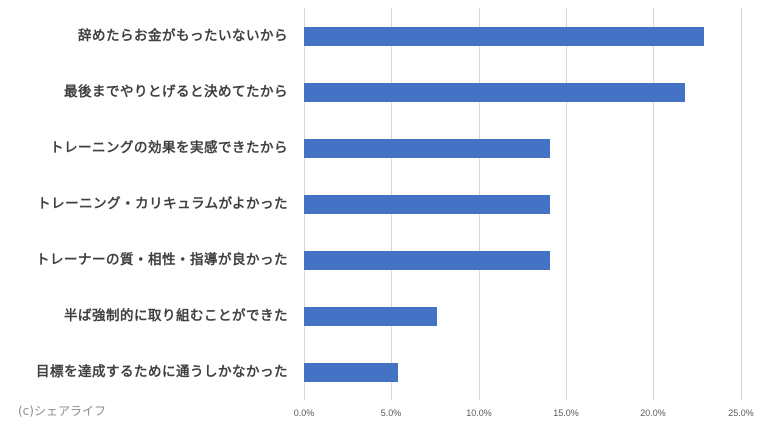  I want to click on x-tick-label: 5.0%, so click(391, 413).